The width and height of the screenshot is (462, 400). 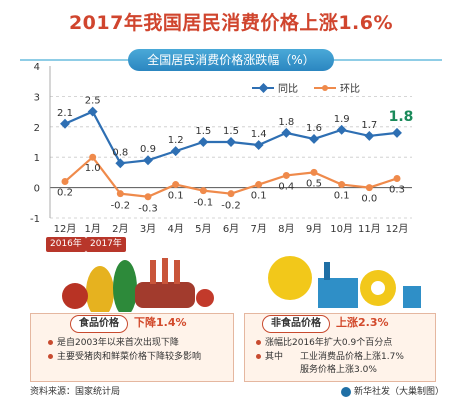 I want to click on x-tick-label: 4月, so click(x=175, y=229).